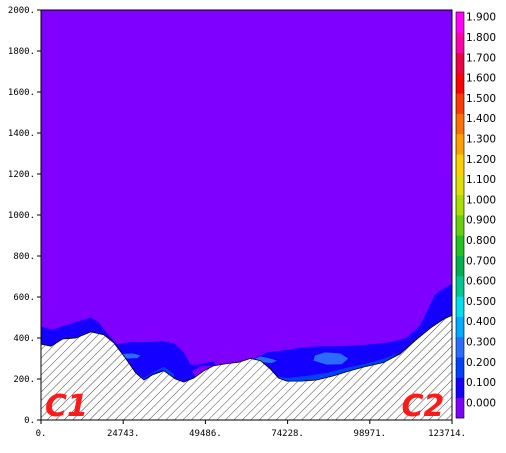 The width and height of the screenshot is (506, 453). I want to click on annotation-c1: C1, so click(66, 406).